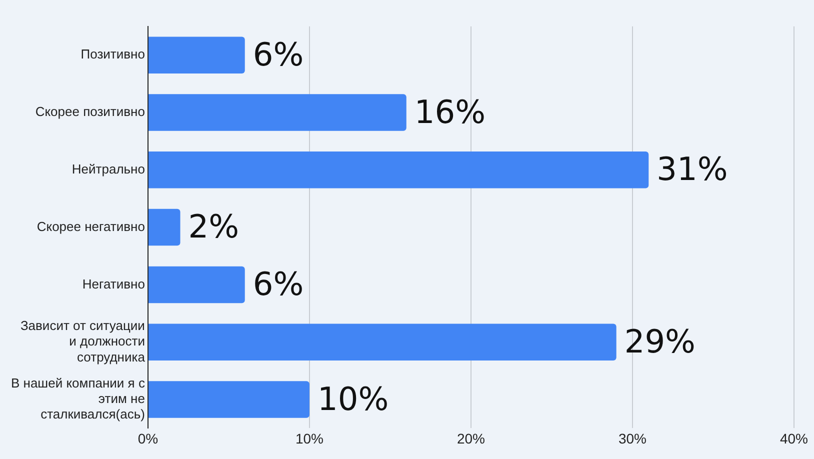  I want to click on x-tick-label: 40%, so click(794, 438).